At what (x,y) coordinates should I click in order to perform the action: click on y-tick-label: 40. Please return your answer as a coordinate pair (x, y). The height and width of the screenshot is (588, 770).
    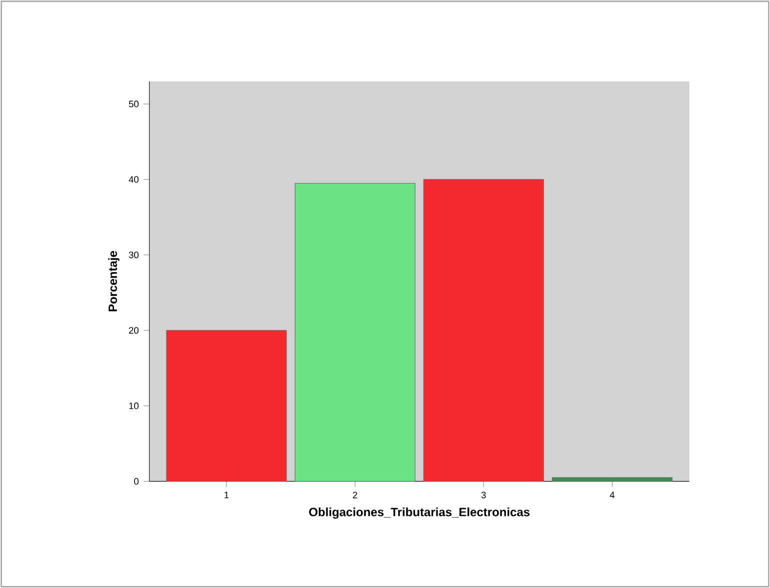
    Looking at the image, I should click on (133, 179).